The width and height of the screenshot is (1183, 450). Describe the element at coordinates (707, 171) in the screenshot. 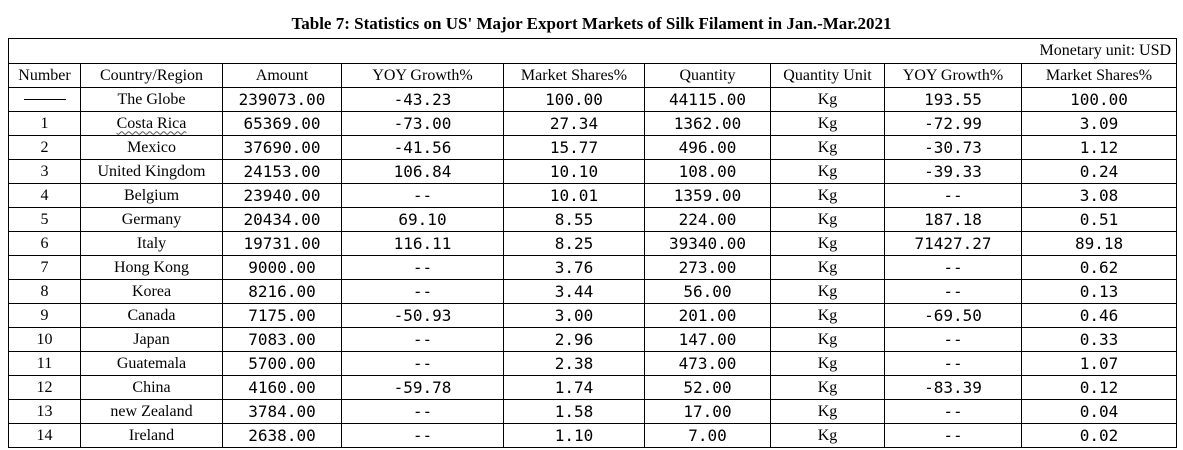

I see `cell-quantity: 108.00` at that location.